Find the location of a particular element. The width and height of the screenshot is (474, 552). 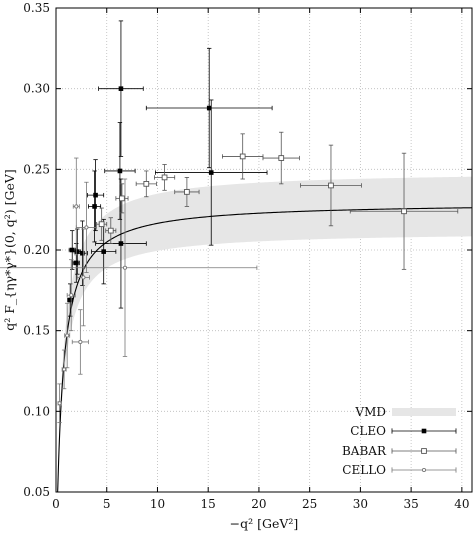

y-tick-label: 0.05 is located at coordinates (36, 492).